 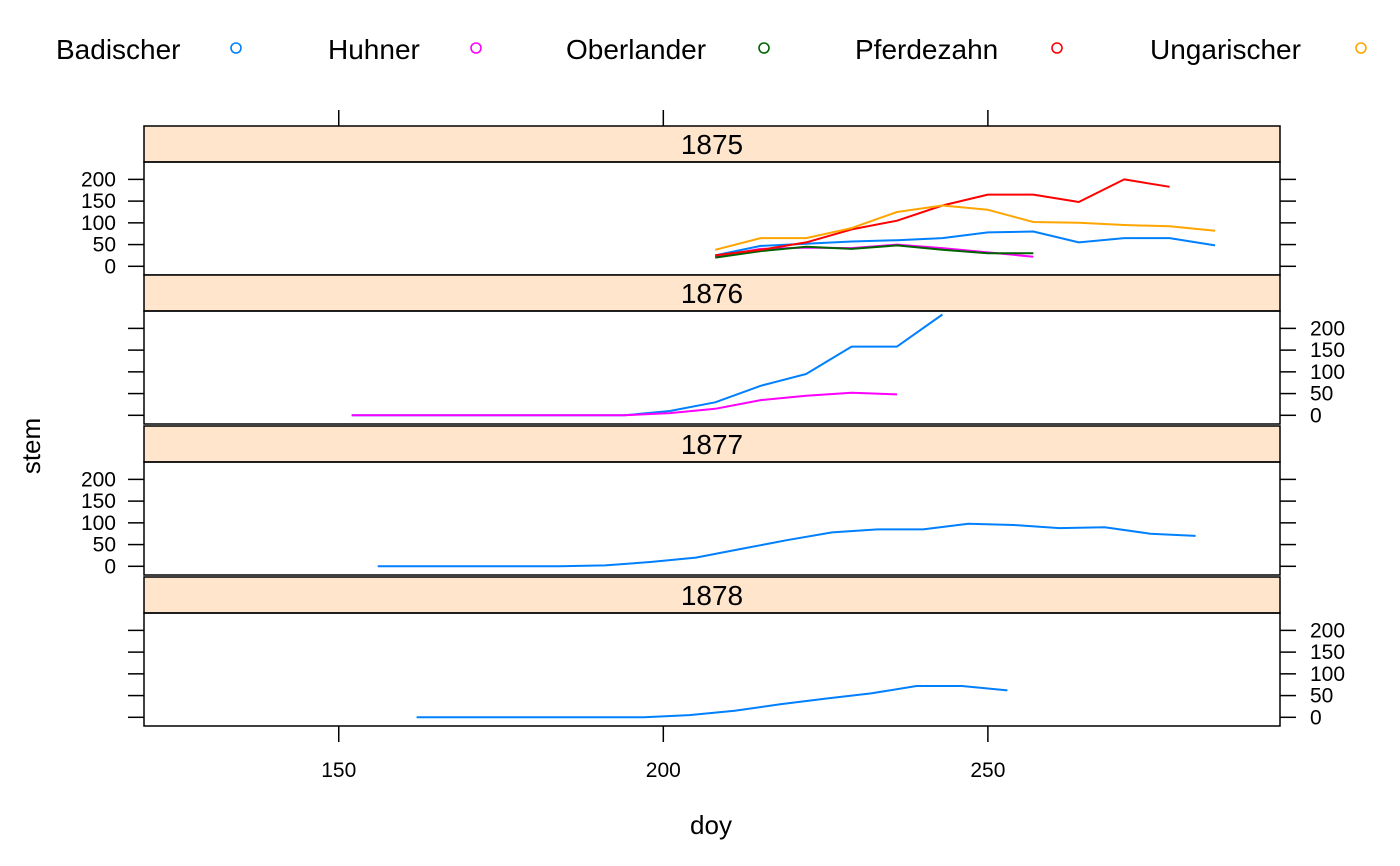 I want to click on x-axis-title: doy, so click(x=711, y=825).